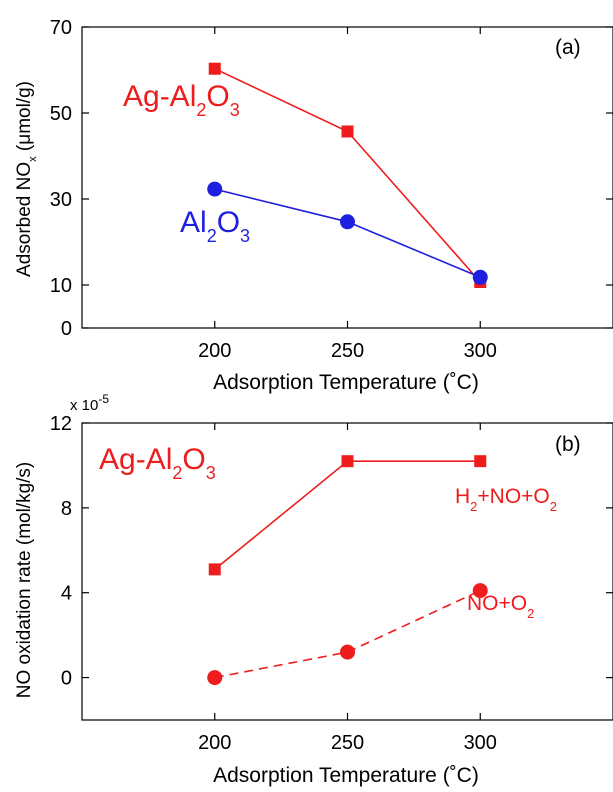 Image resolution: width=613 pixels, height=792 pixels. I want to click on panel-b-y-multiplier: x 10-5, so click(89, 403).